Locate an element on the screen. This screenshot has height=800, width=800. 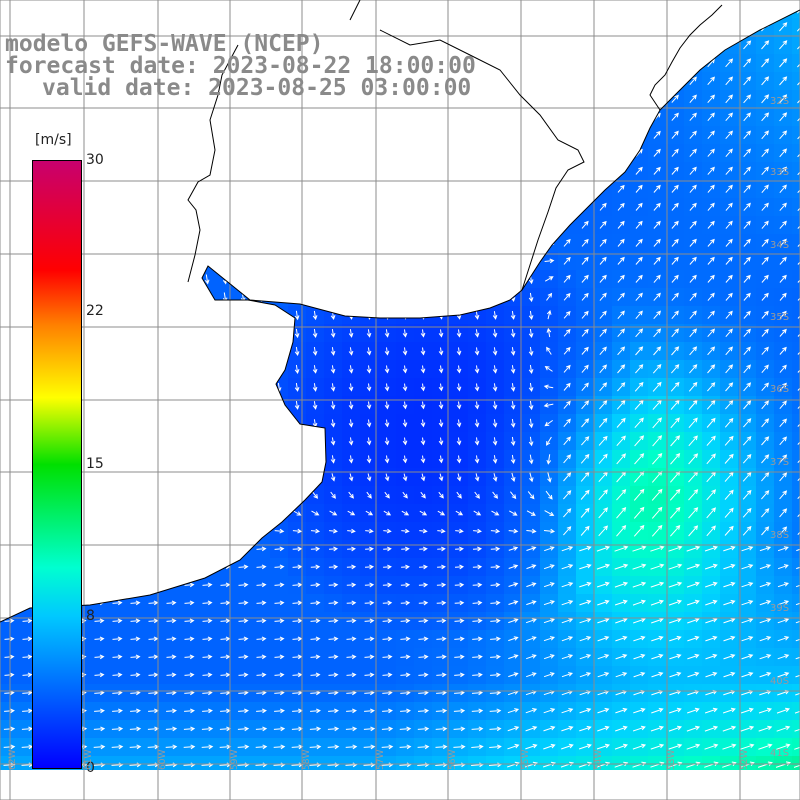
colorbar-tick: 8 is located at coordinates (90, 616).